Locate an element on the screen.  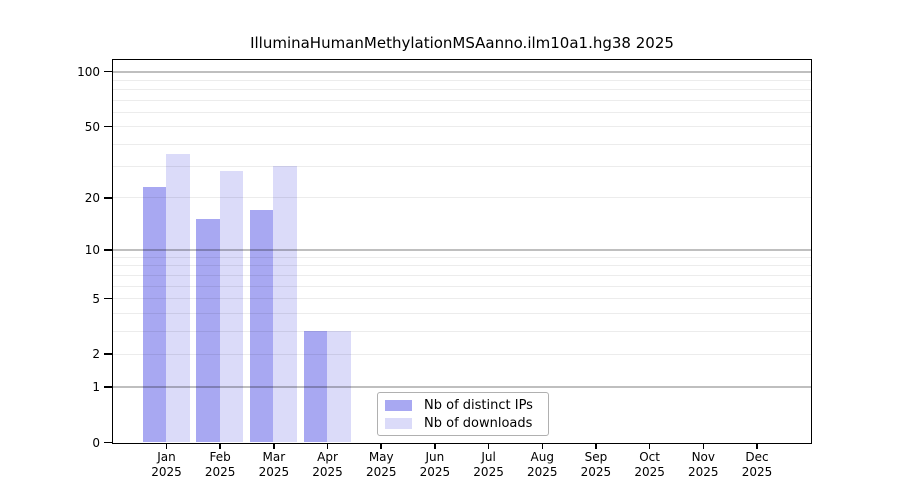
x-tick-apr is located at coordinates (327, 446).